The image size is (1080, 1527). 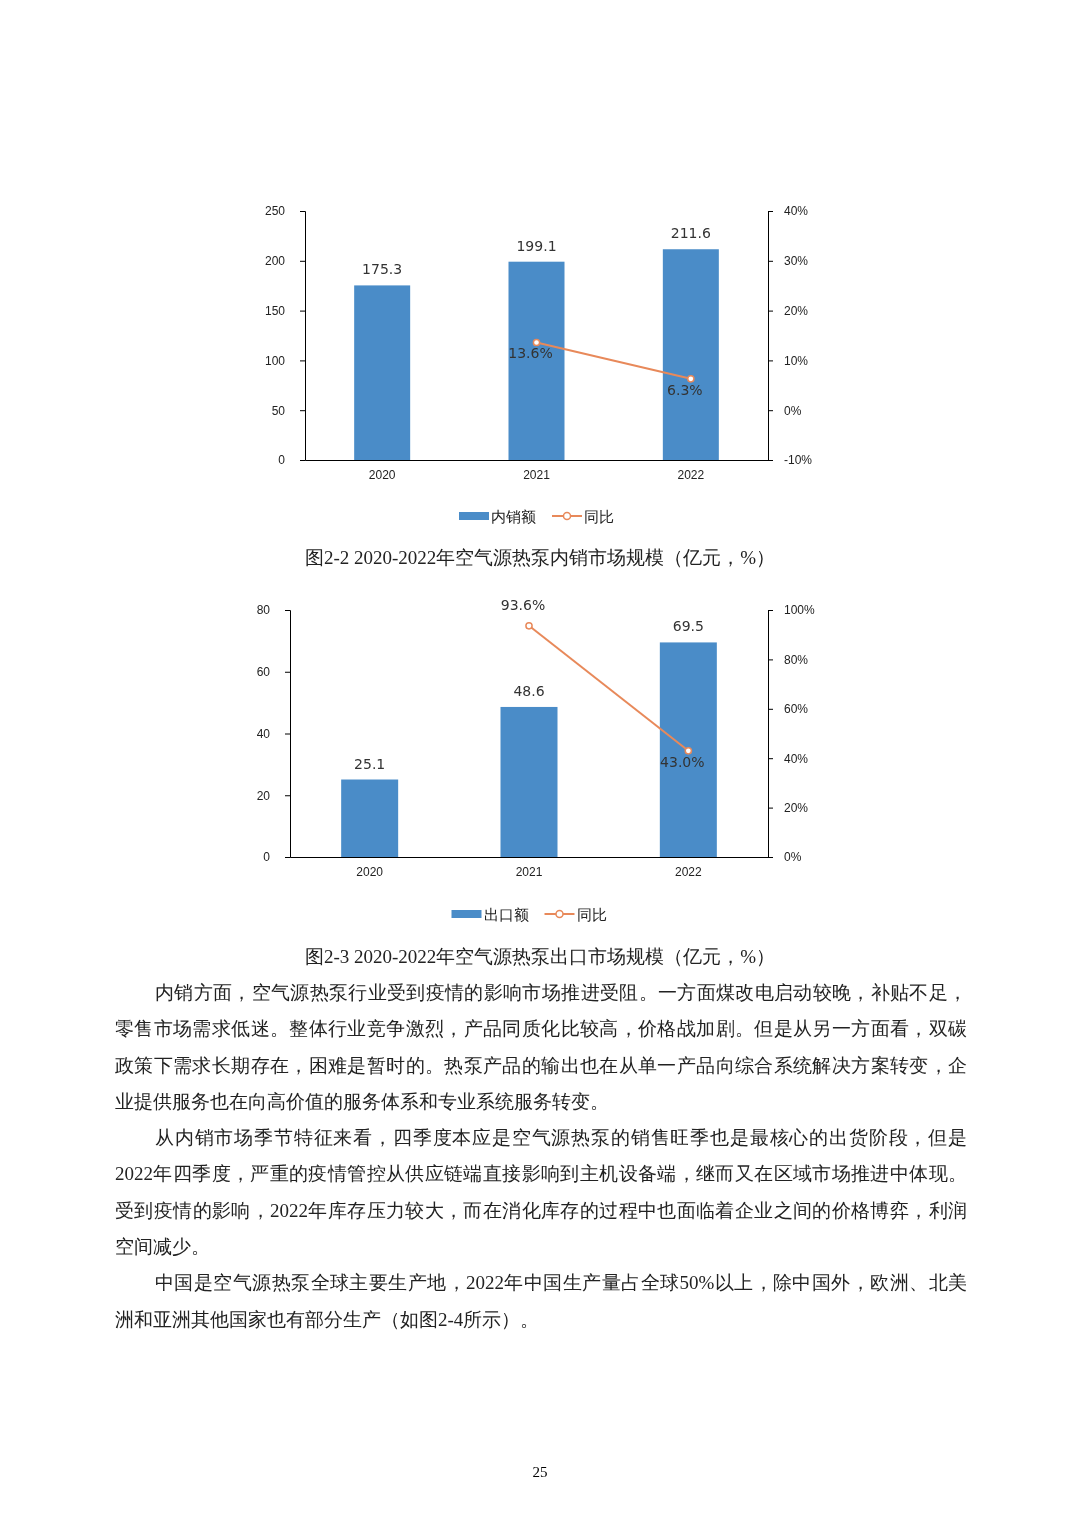 What do you see at coordinates (690, 233) in the screenshot?
I see `data-label: 211.6` at bounding box center [690, 233].